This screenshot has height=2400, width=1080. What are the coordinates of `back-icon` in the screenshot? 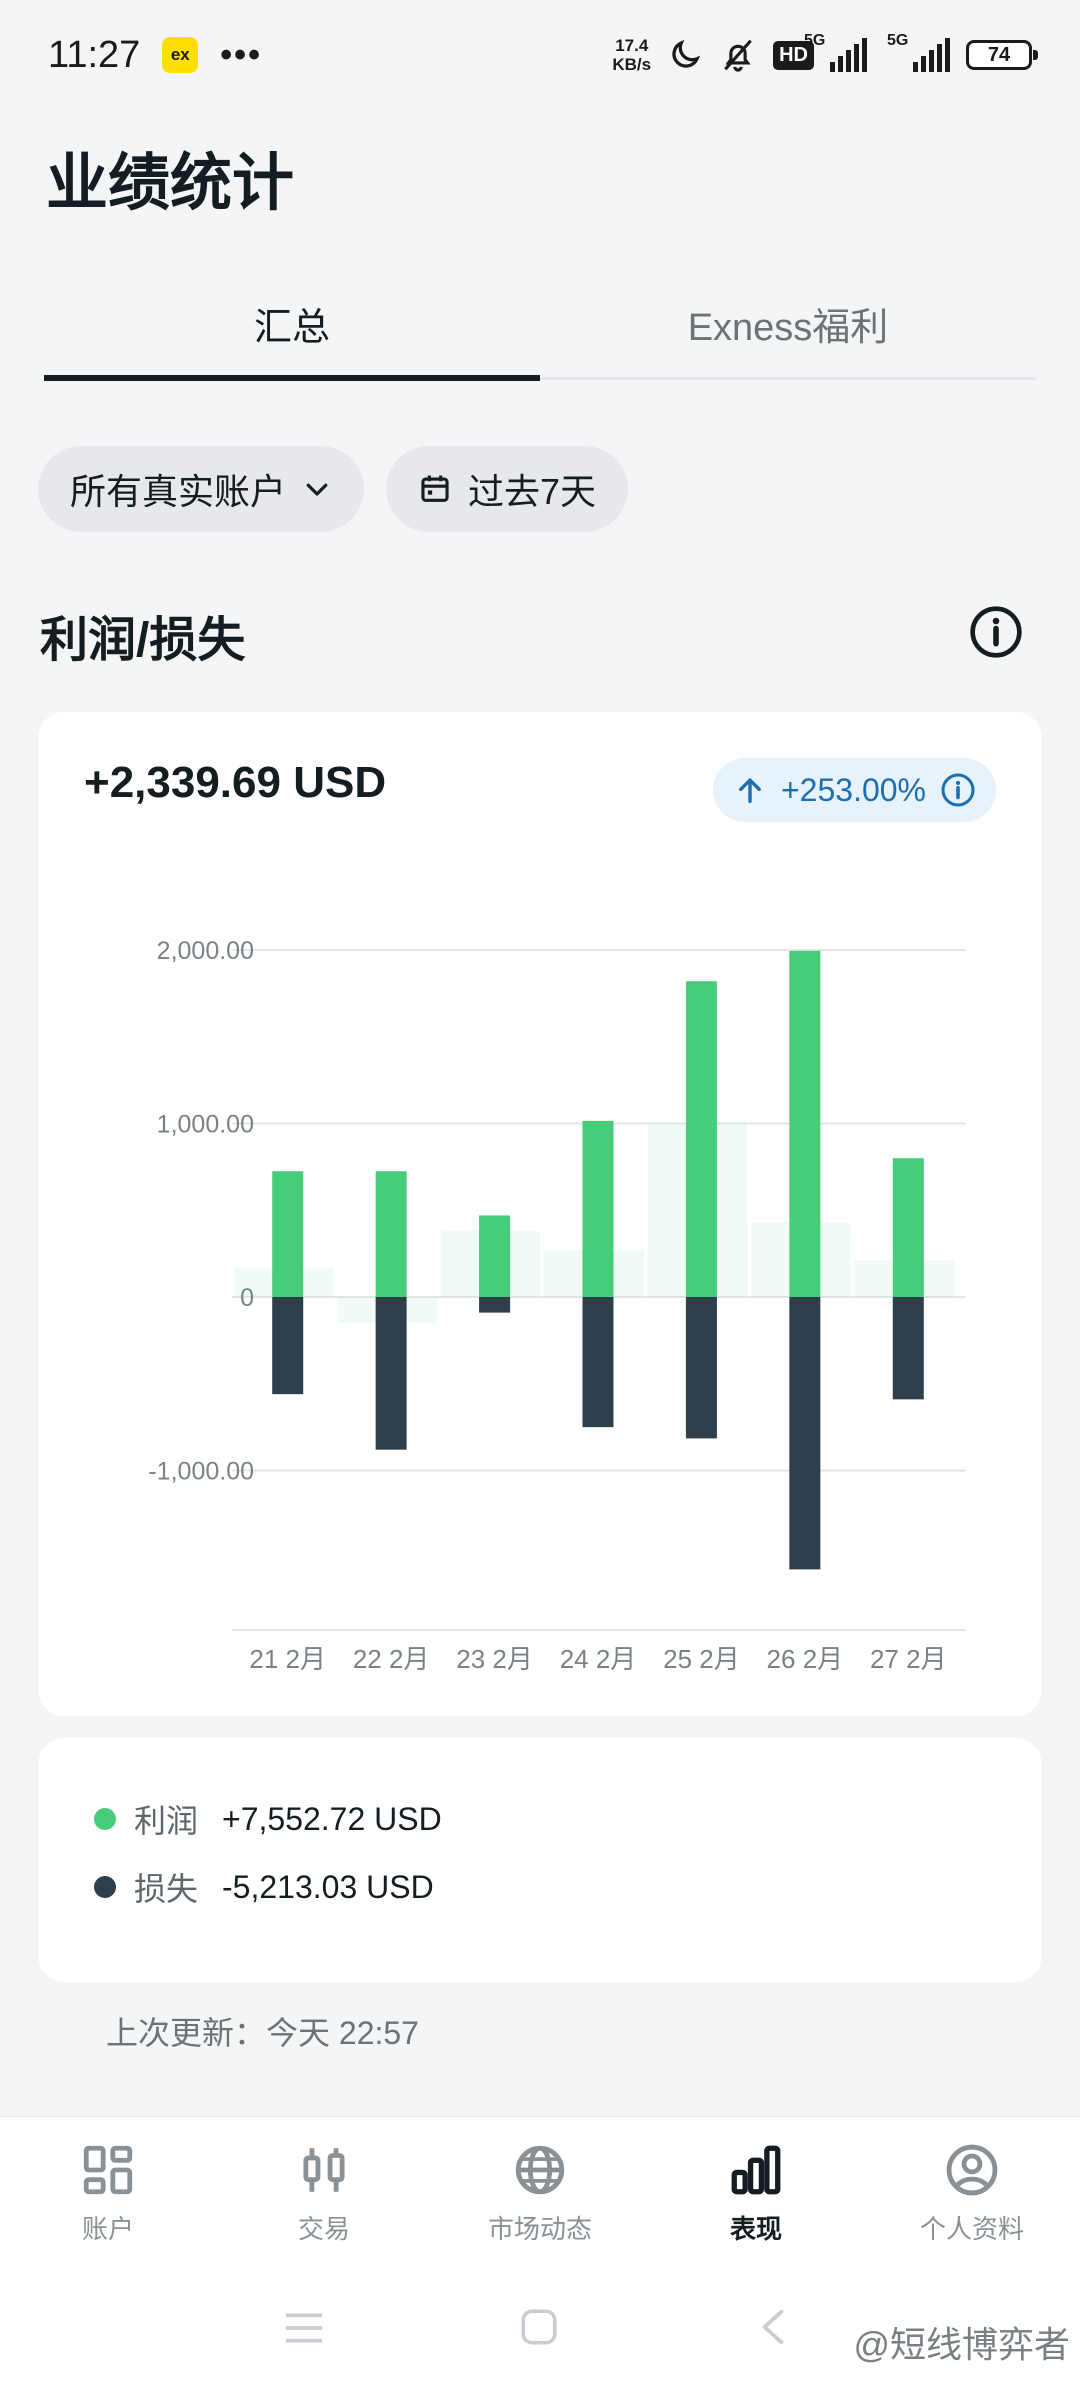 It's located at (773, 2327).